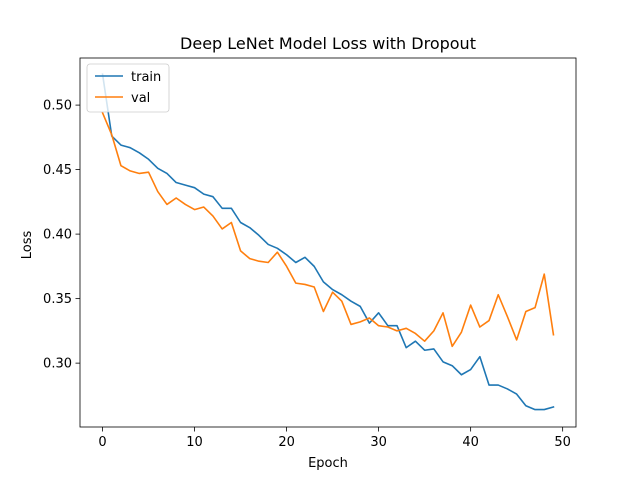 Image resolution: width=640 pixels, height=480 pixels. I want to click on y-tick-label: 0.40, so click(57, 235).